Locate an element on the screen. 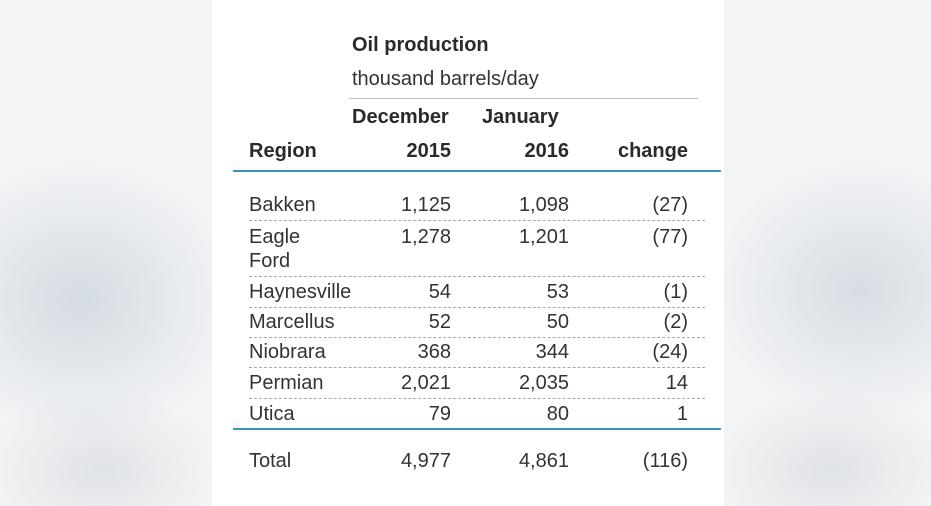 This screenshot has width=931, height=506. row-jan-2016: 1,201 is located at coordinates (543, 237).